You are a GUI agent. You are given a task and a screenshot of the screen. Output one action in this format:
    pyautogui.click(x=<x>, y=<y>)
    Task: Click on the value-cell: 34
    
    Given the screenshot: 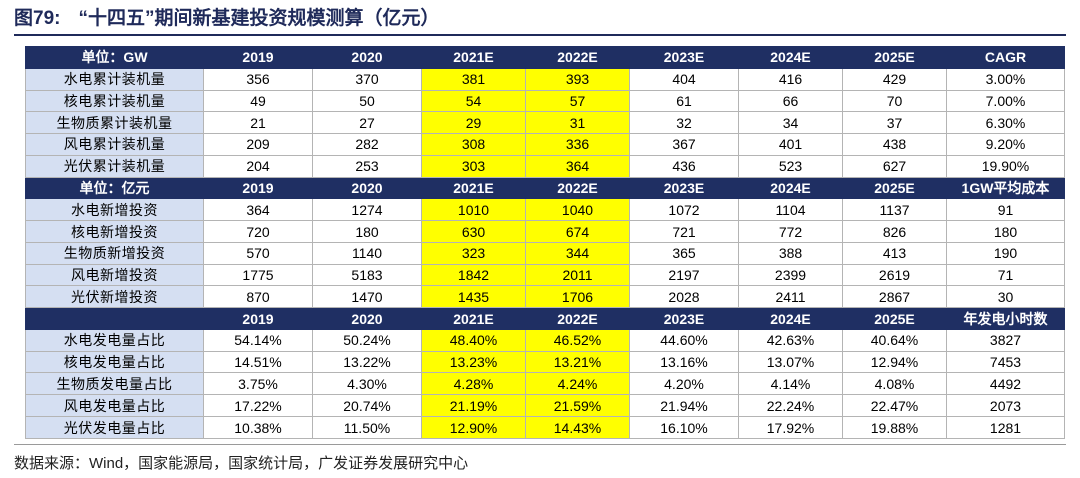 What is the action you would take?
    pyautogui.click(x=790, y=123)
    